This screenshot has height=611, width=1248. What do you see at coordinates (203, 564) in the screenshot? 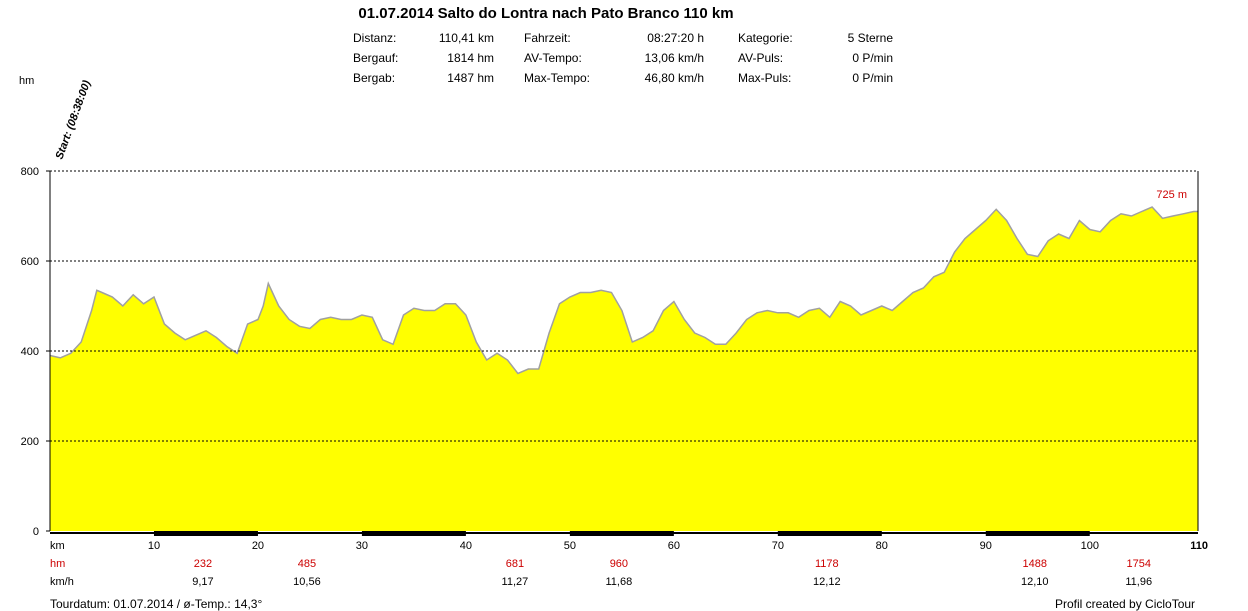
I see `hm-value: 232` at bounding box center [203, 564].